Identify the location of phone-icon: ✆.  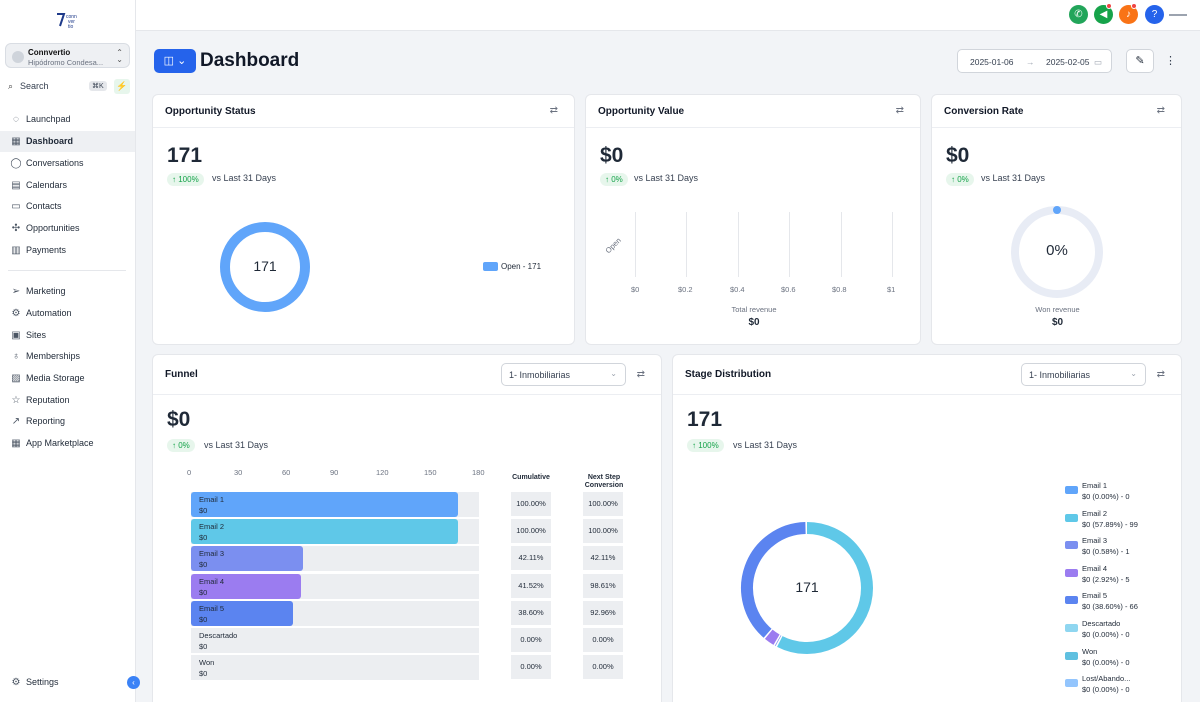
(1078, 14).